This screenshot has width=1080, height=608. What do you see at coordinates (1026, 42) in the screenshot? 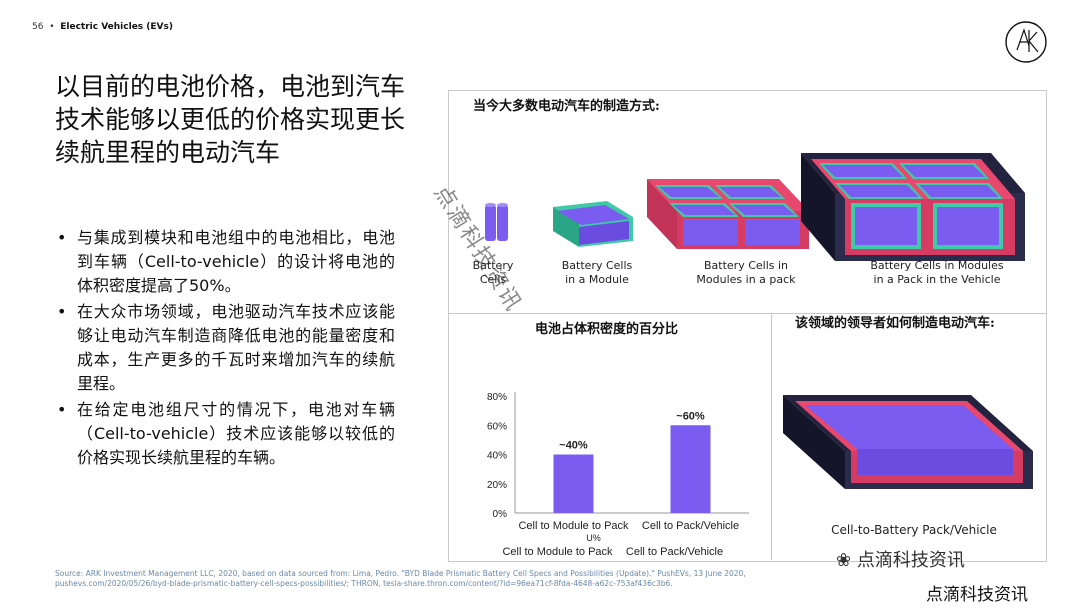
I see `ark-logo-icon` at bounding box center [1026, 42].